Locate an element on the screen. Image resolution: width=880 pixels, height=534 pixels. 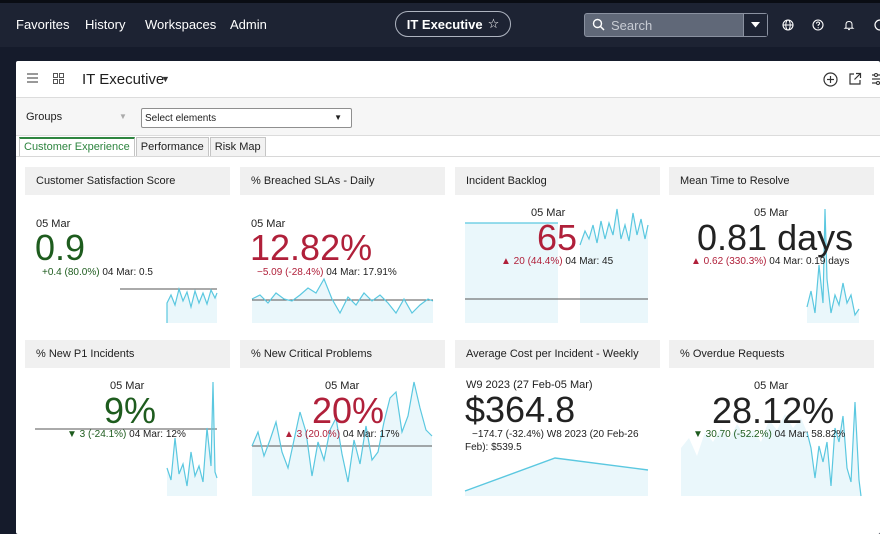
kpi-card-title: % Overdue Requests is located at coordinates (771, 354).